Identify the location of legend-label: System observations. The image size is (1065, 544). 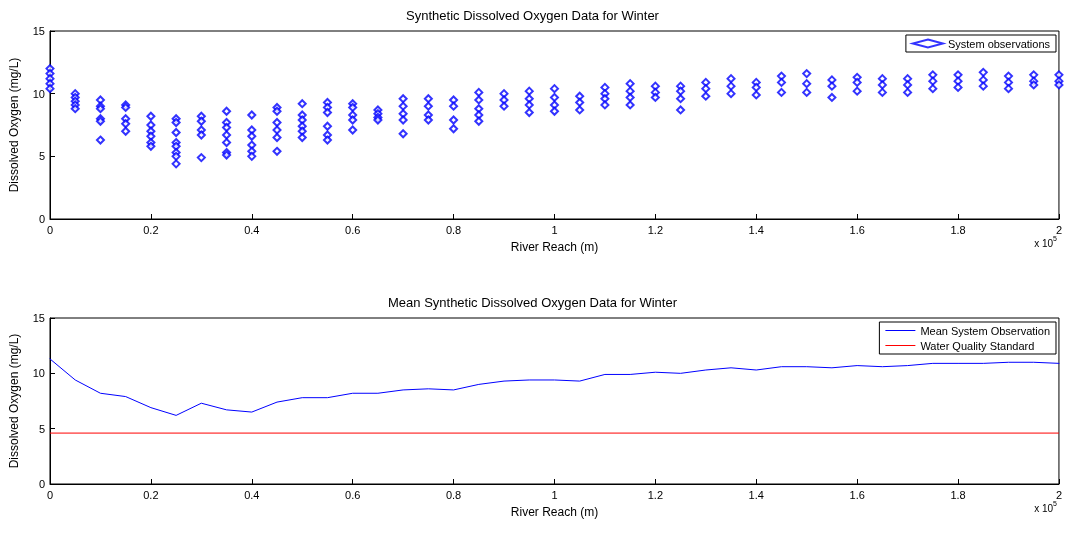
(999, 43).